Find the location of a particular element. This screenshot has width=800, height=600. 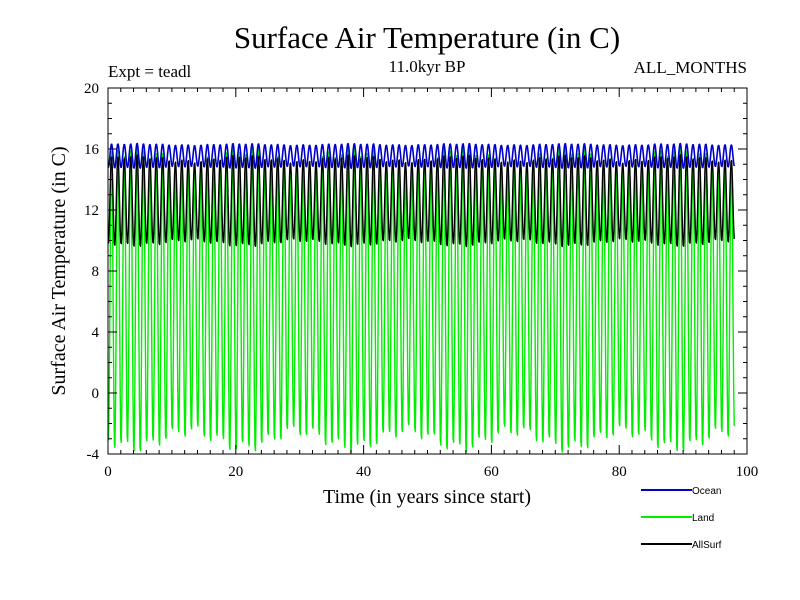

series-line-allsurf is located at coordinates (421, 201).